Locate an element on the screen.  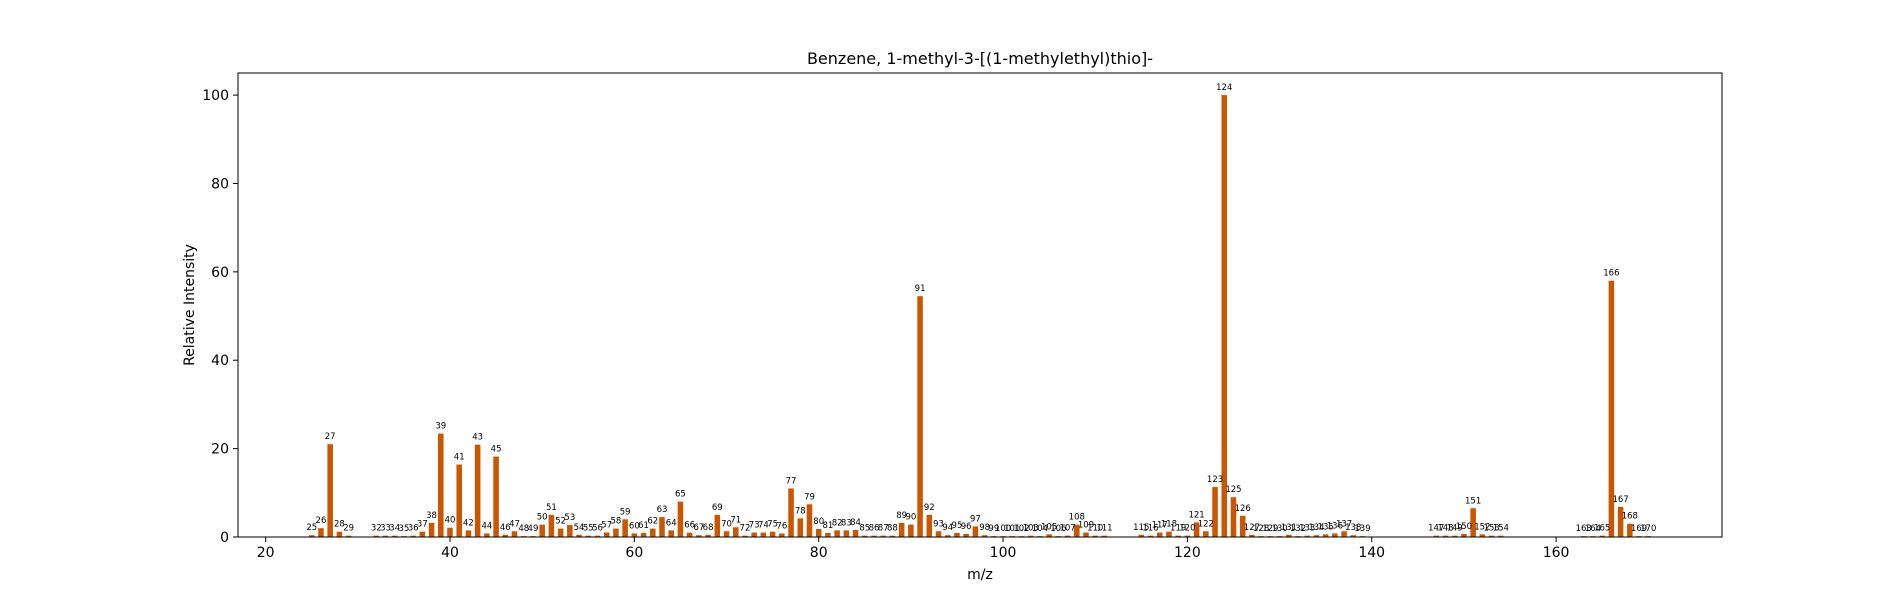
peak-label-mz-103: 103 is located at coordinates (1031, 529).